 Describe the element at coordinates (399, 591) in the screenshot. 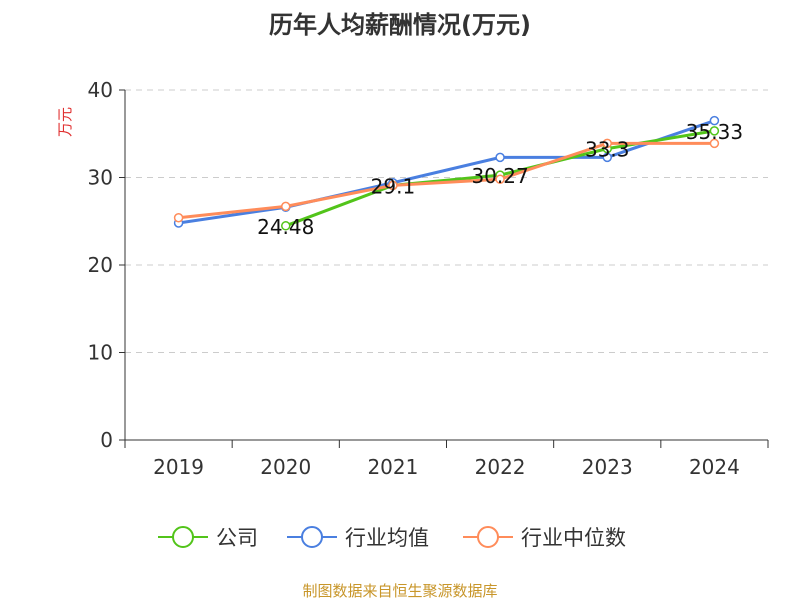

I see `footer-source: 制图数据来自恒生聚源数据库` at that location.